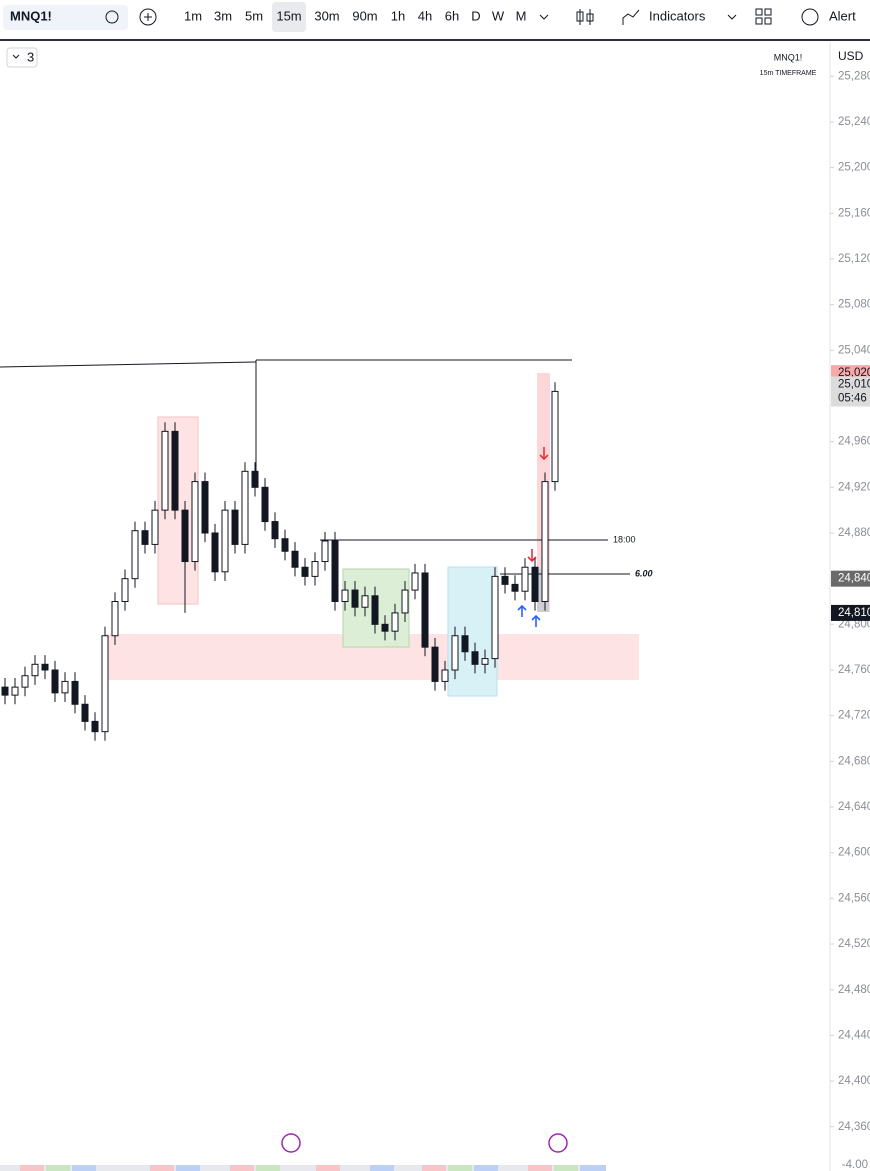 The image size is (870, 1171). Describe the element at coordinates (631, 17) in the screenshot. I see `indicators-icon` at that location.